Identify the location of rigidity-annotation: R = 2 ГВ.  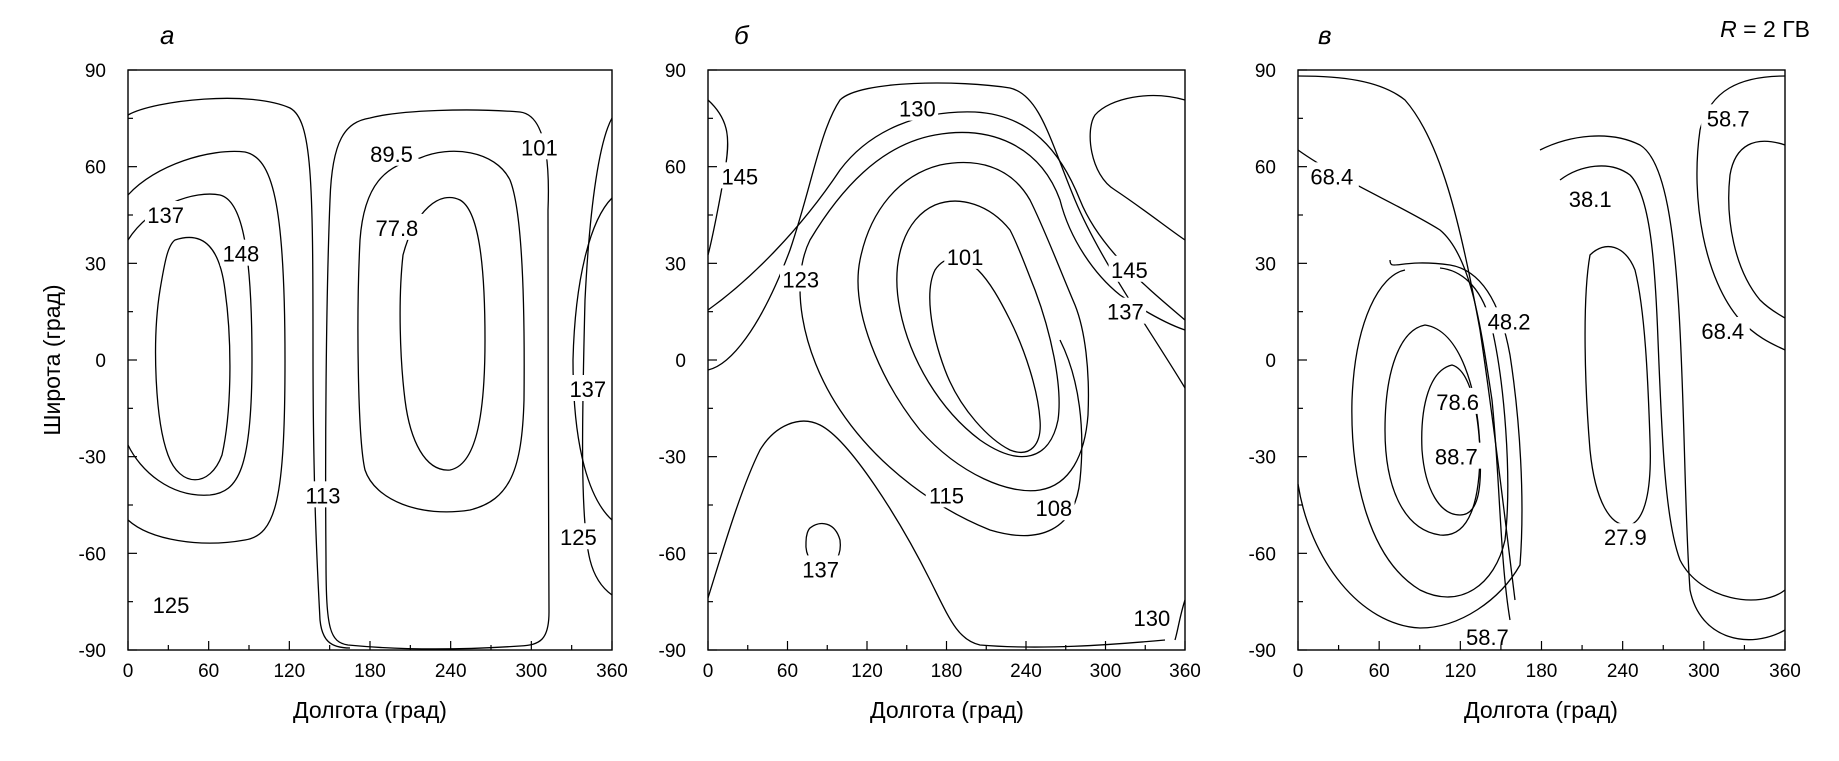
(1765, 29).